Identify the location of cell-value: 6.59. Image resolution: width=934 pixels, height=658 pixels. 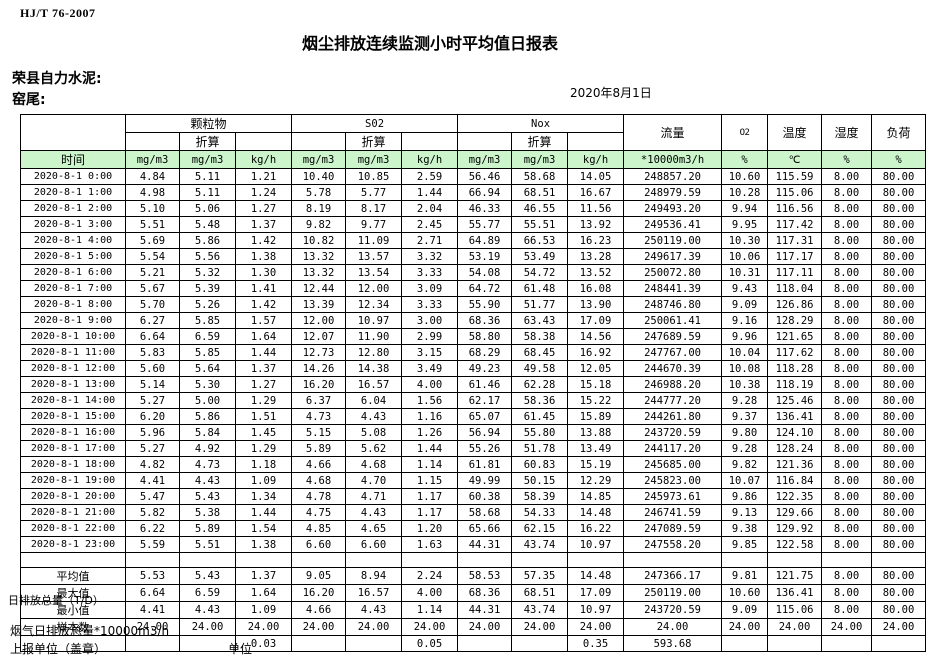
(207, 336).